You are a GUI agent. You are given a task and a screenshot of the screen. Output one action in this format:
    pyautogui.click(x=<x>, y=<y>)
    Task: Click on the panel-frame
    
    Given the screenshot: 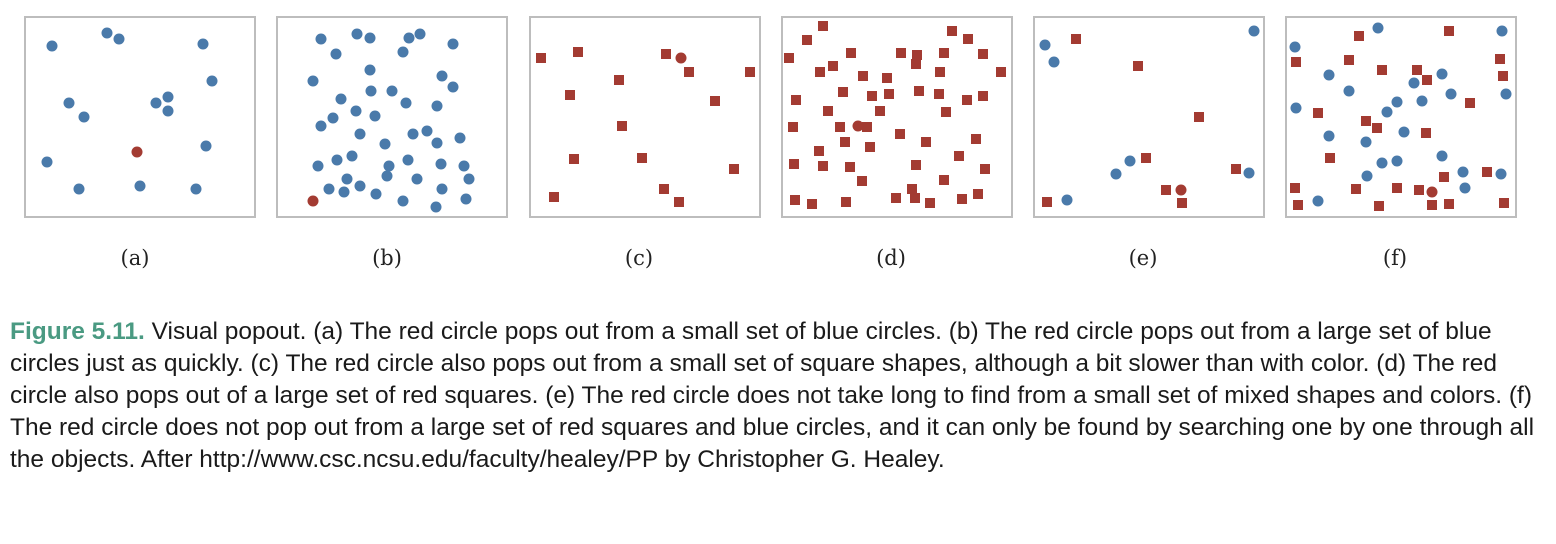 What is the action you would take?
    pyautogui.click(x=645, y=117)
    